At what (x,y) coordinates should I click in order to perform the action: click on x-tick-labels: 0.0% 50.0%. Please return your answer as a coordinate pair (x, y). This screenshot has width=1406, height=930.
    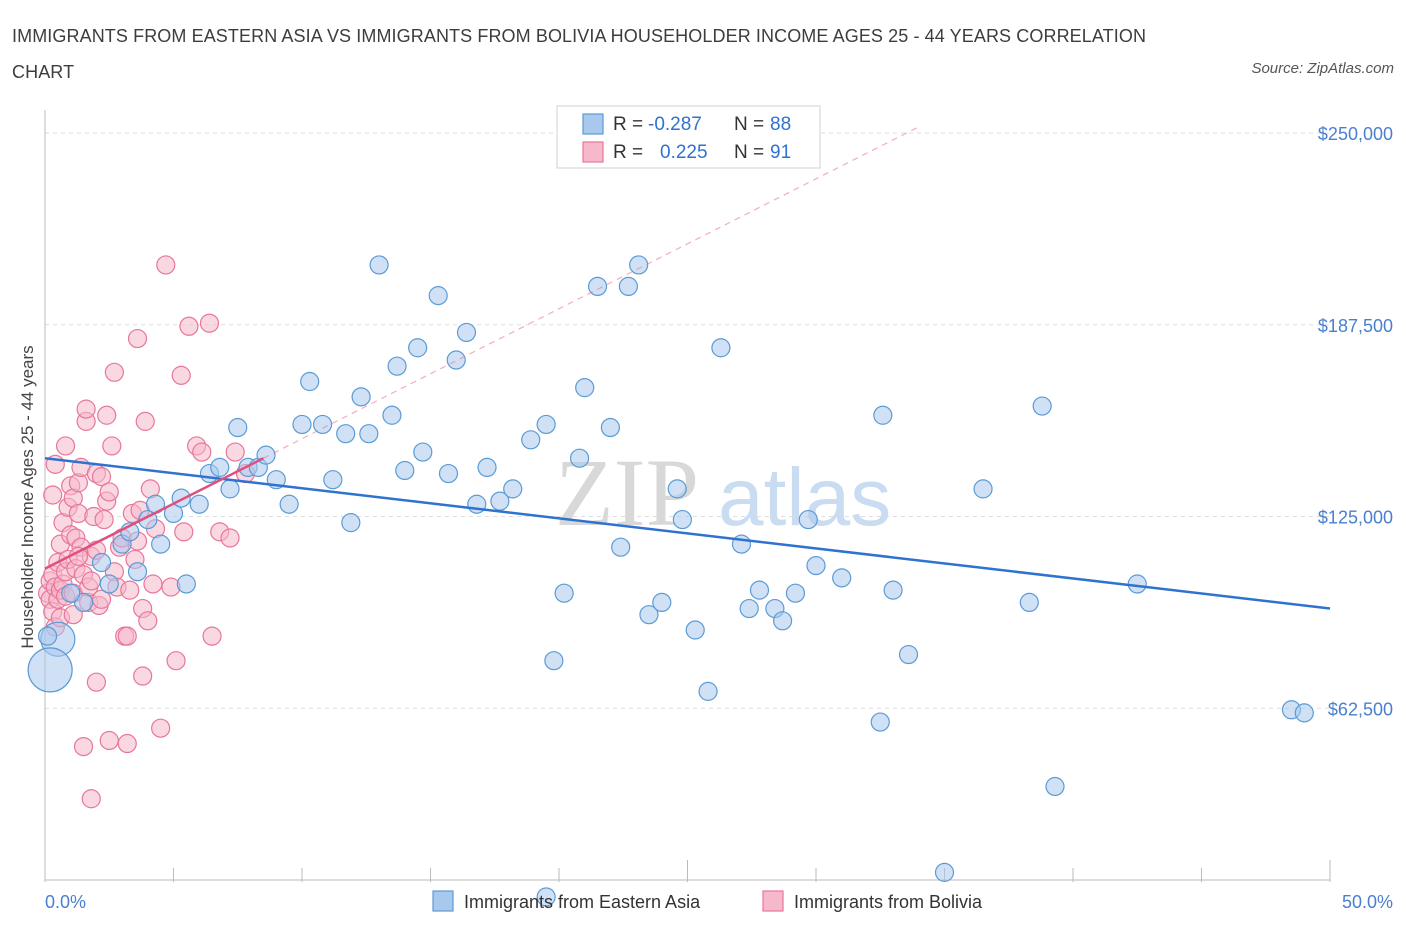
    Looking at the image, I should click on (719, 902).